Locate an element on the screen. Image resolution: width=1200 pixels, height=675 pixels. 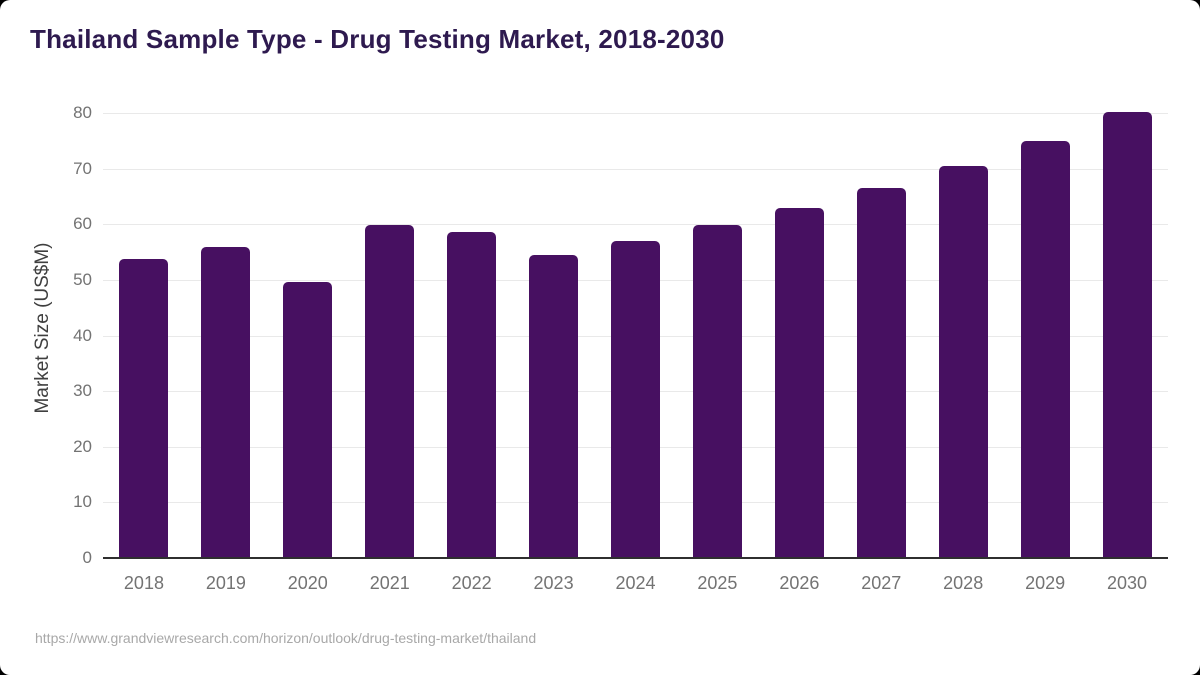
x-tick-label-2029: 2029 is located at coordinates (1045, 583).